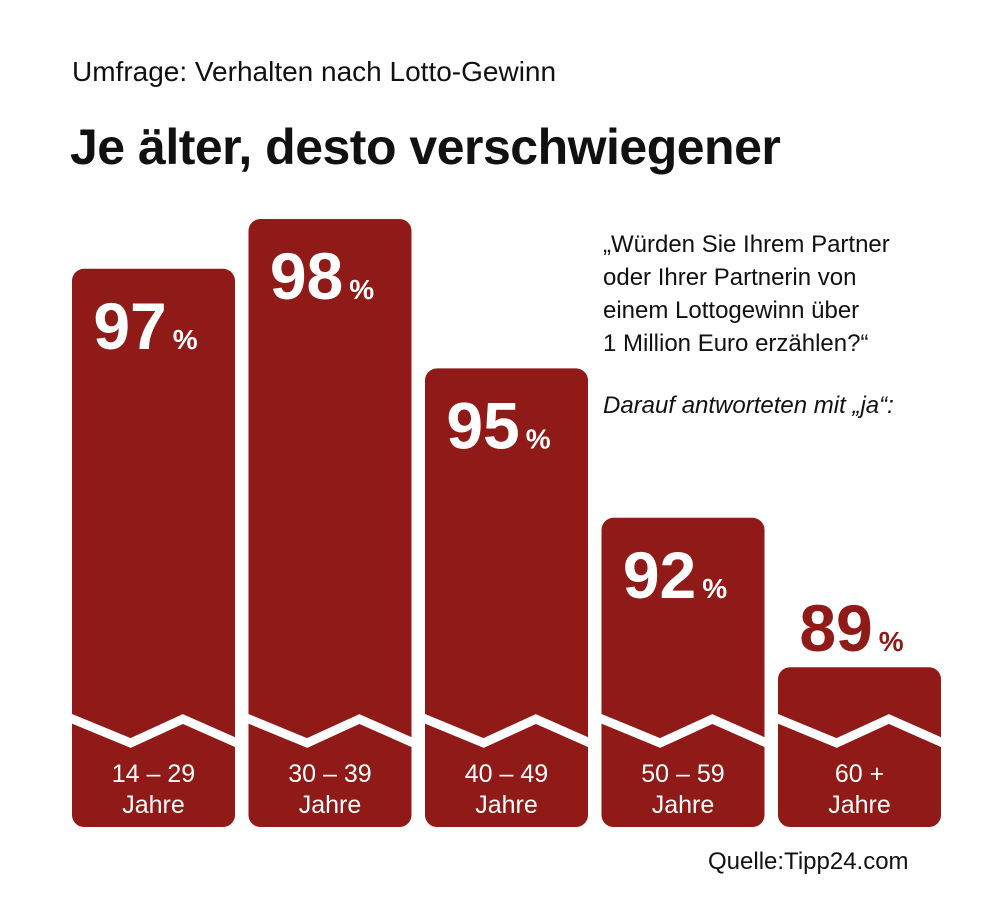  I want to click on source: Quelle:Tipp24.com, so click(808, 861).